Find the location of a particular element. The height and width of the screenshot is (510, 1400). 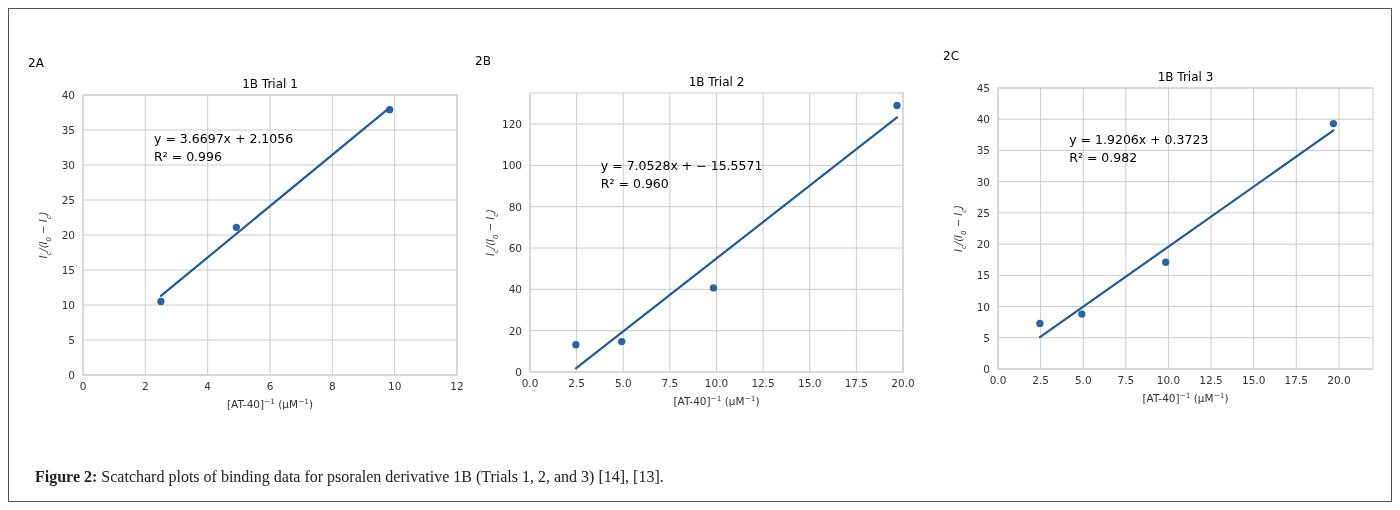

y-tick-label: 80 is located at coordinates (515, 206).